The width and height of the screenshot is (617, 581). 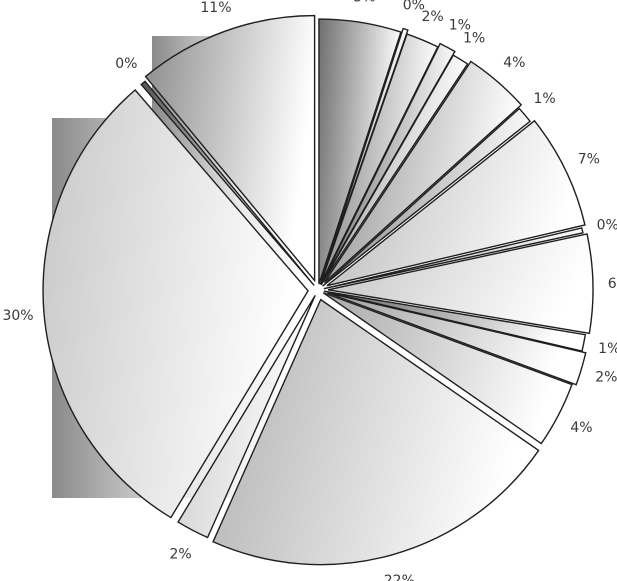 I want to click on slice-label: 6%, so click(x=612, y=284).